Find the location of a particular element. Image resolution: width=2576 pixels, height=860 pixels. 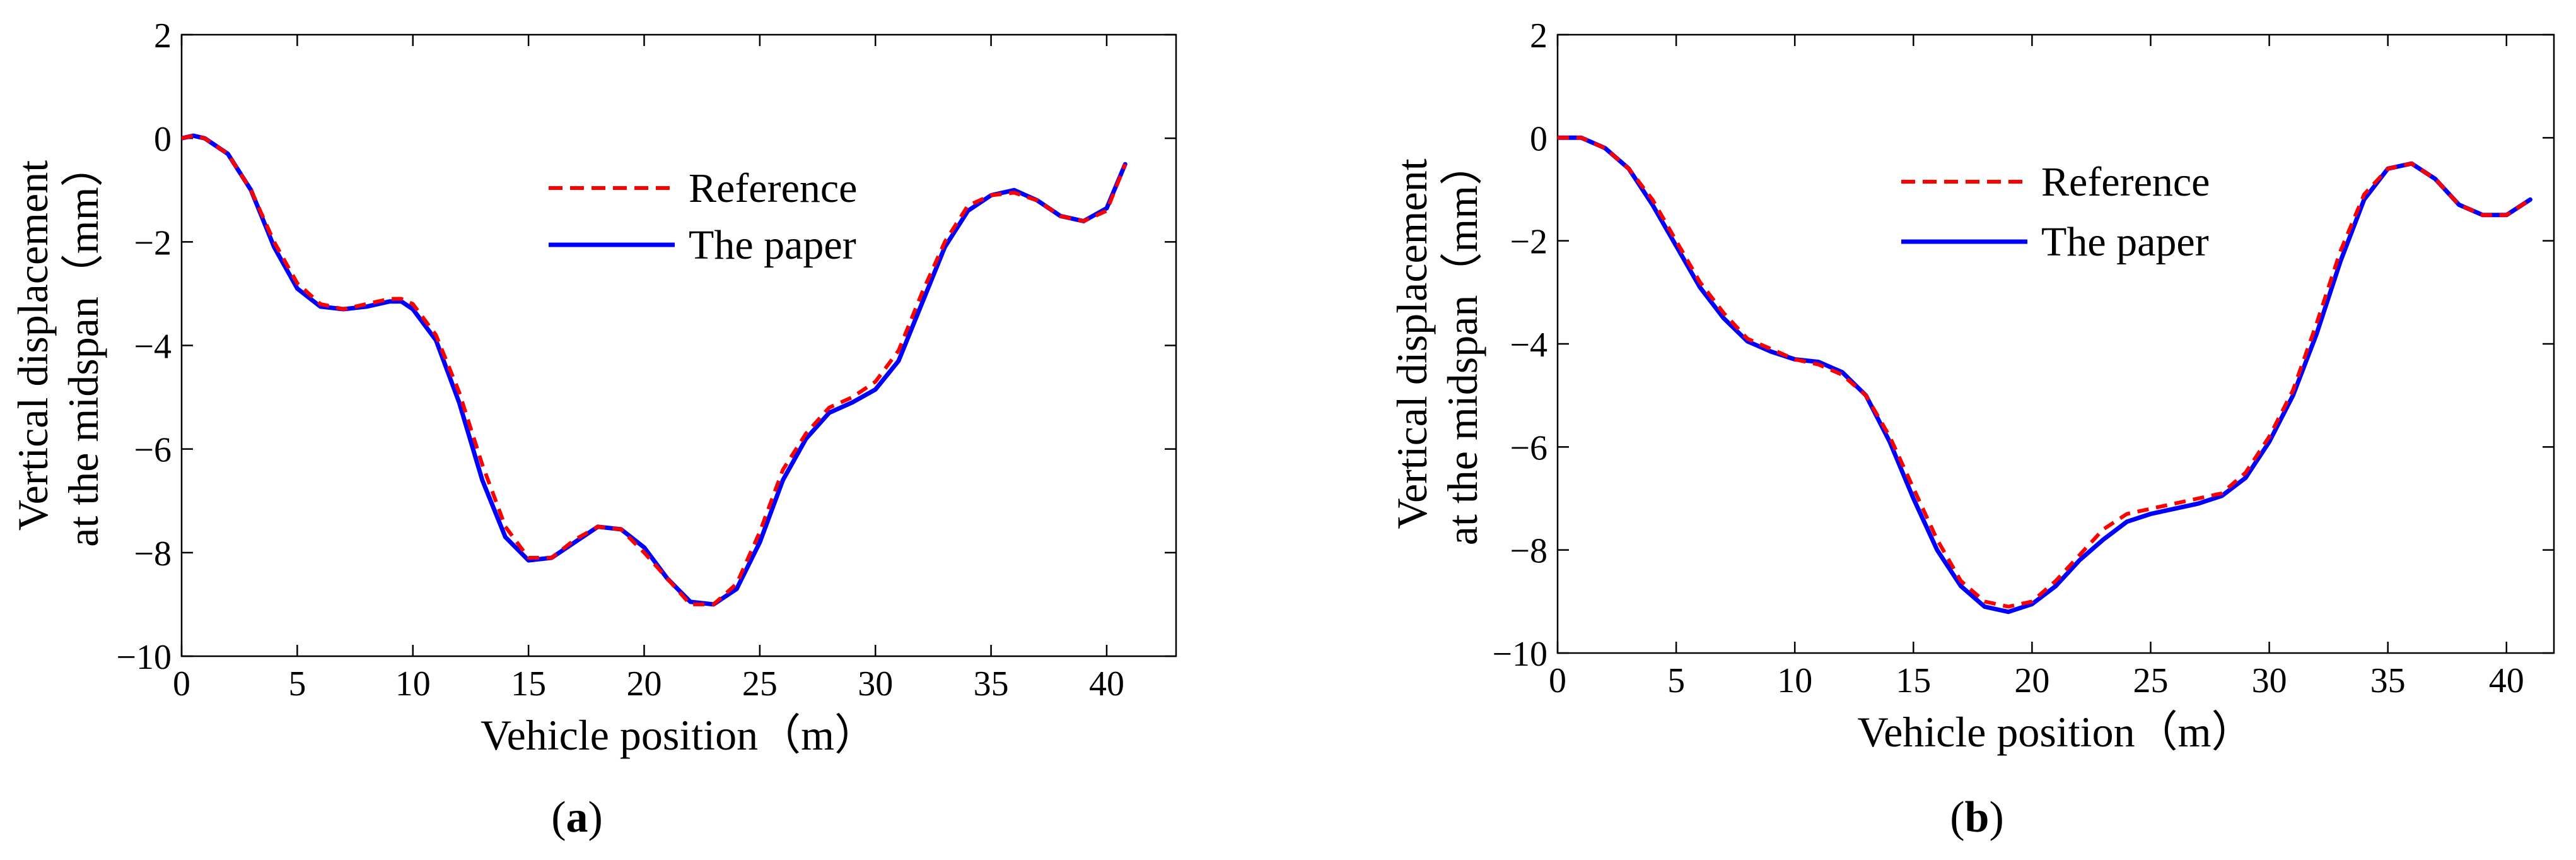

y-tick-label-a-6: −10 is located at coordinates (144, 657).